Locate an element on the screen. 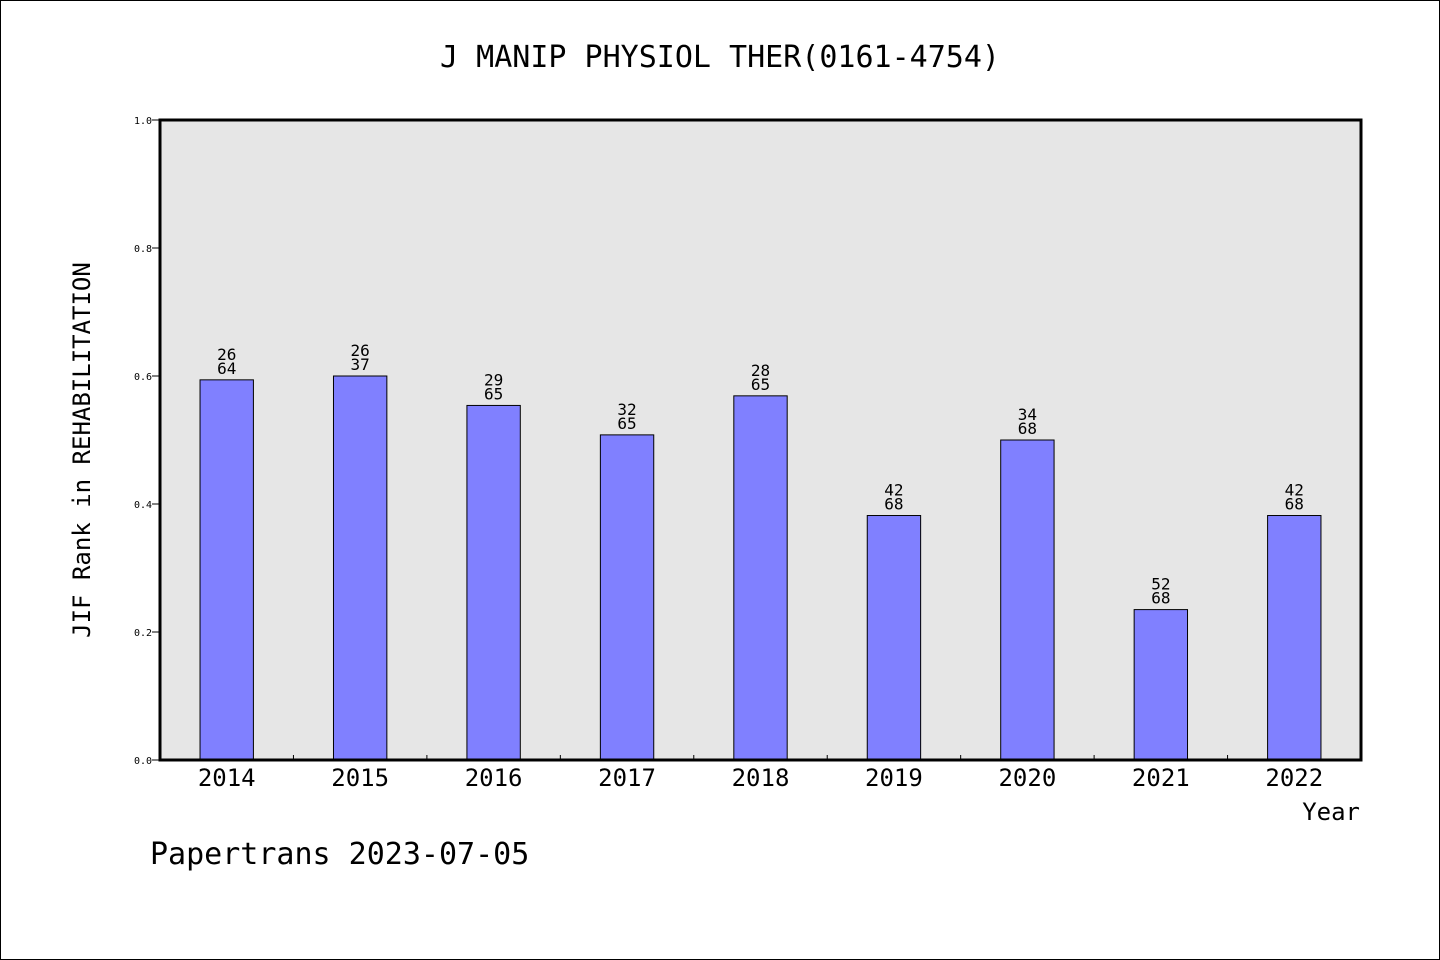  y-tick-label: 1.0 is located at coordinates (143, 121).